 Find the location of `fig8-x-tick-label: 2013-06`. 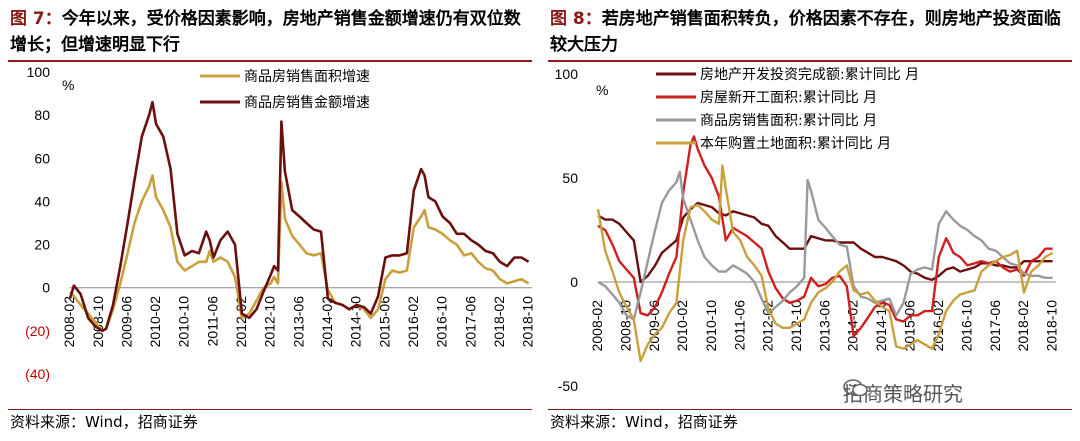

fig8-x-tick-label: 2013-06 is located at coordinates (825, 326).